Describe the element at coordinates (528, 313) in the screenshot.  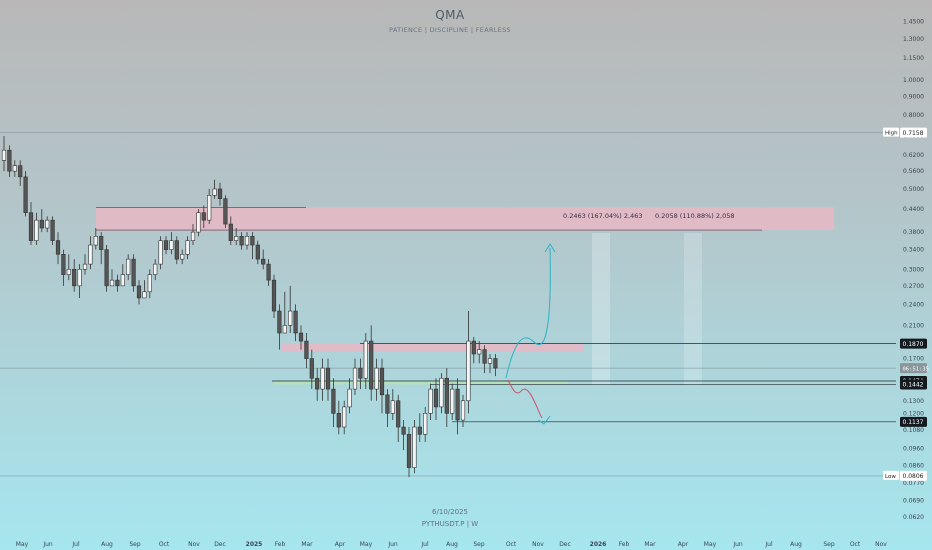
I see `bullish-projection-arrow` at that location.